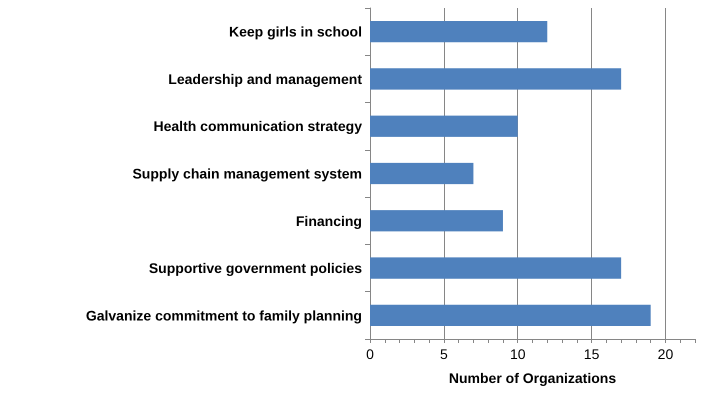  Describe the element at coordinates (247, 174) in the screenshot. I see `y-tick-label: Supply chain management system` at that location.